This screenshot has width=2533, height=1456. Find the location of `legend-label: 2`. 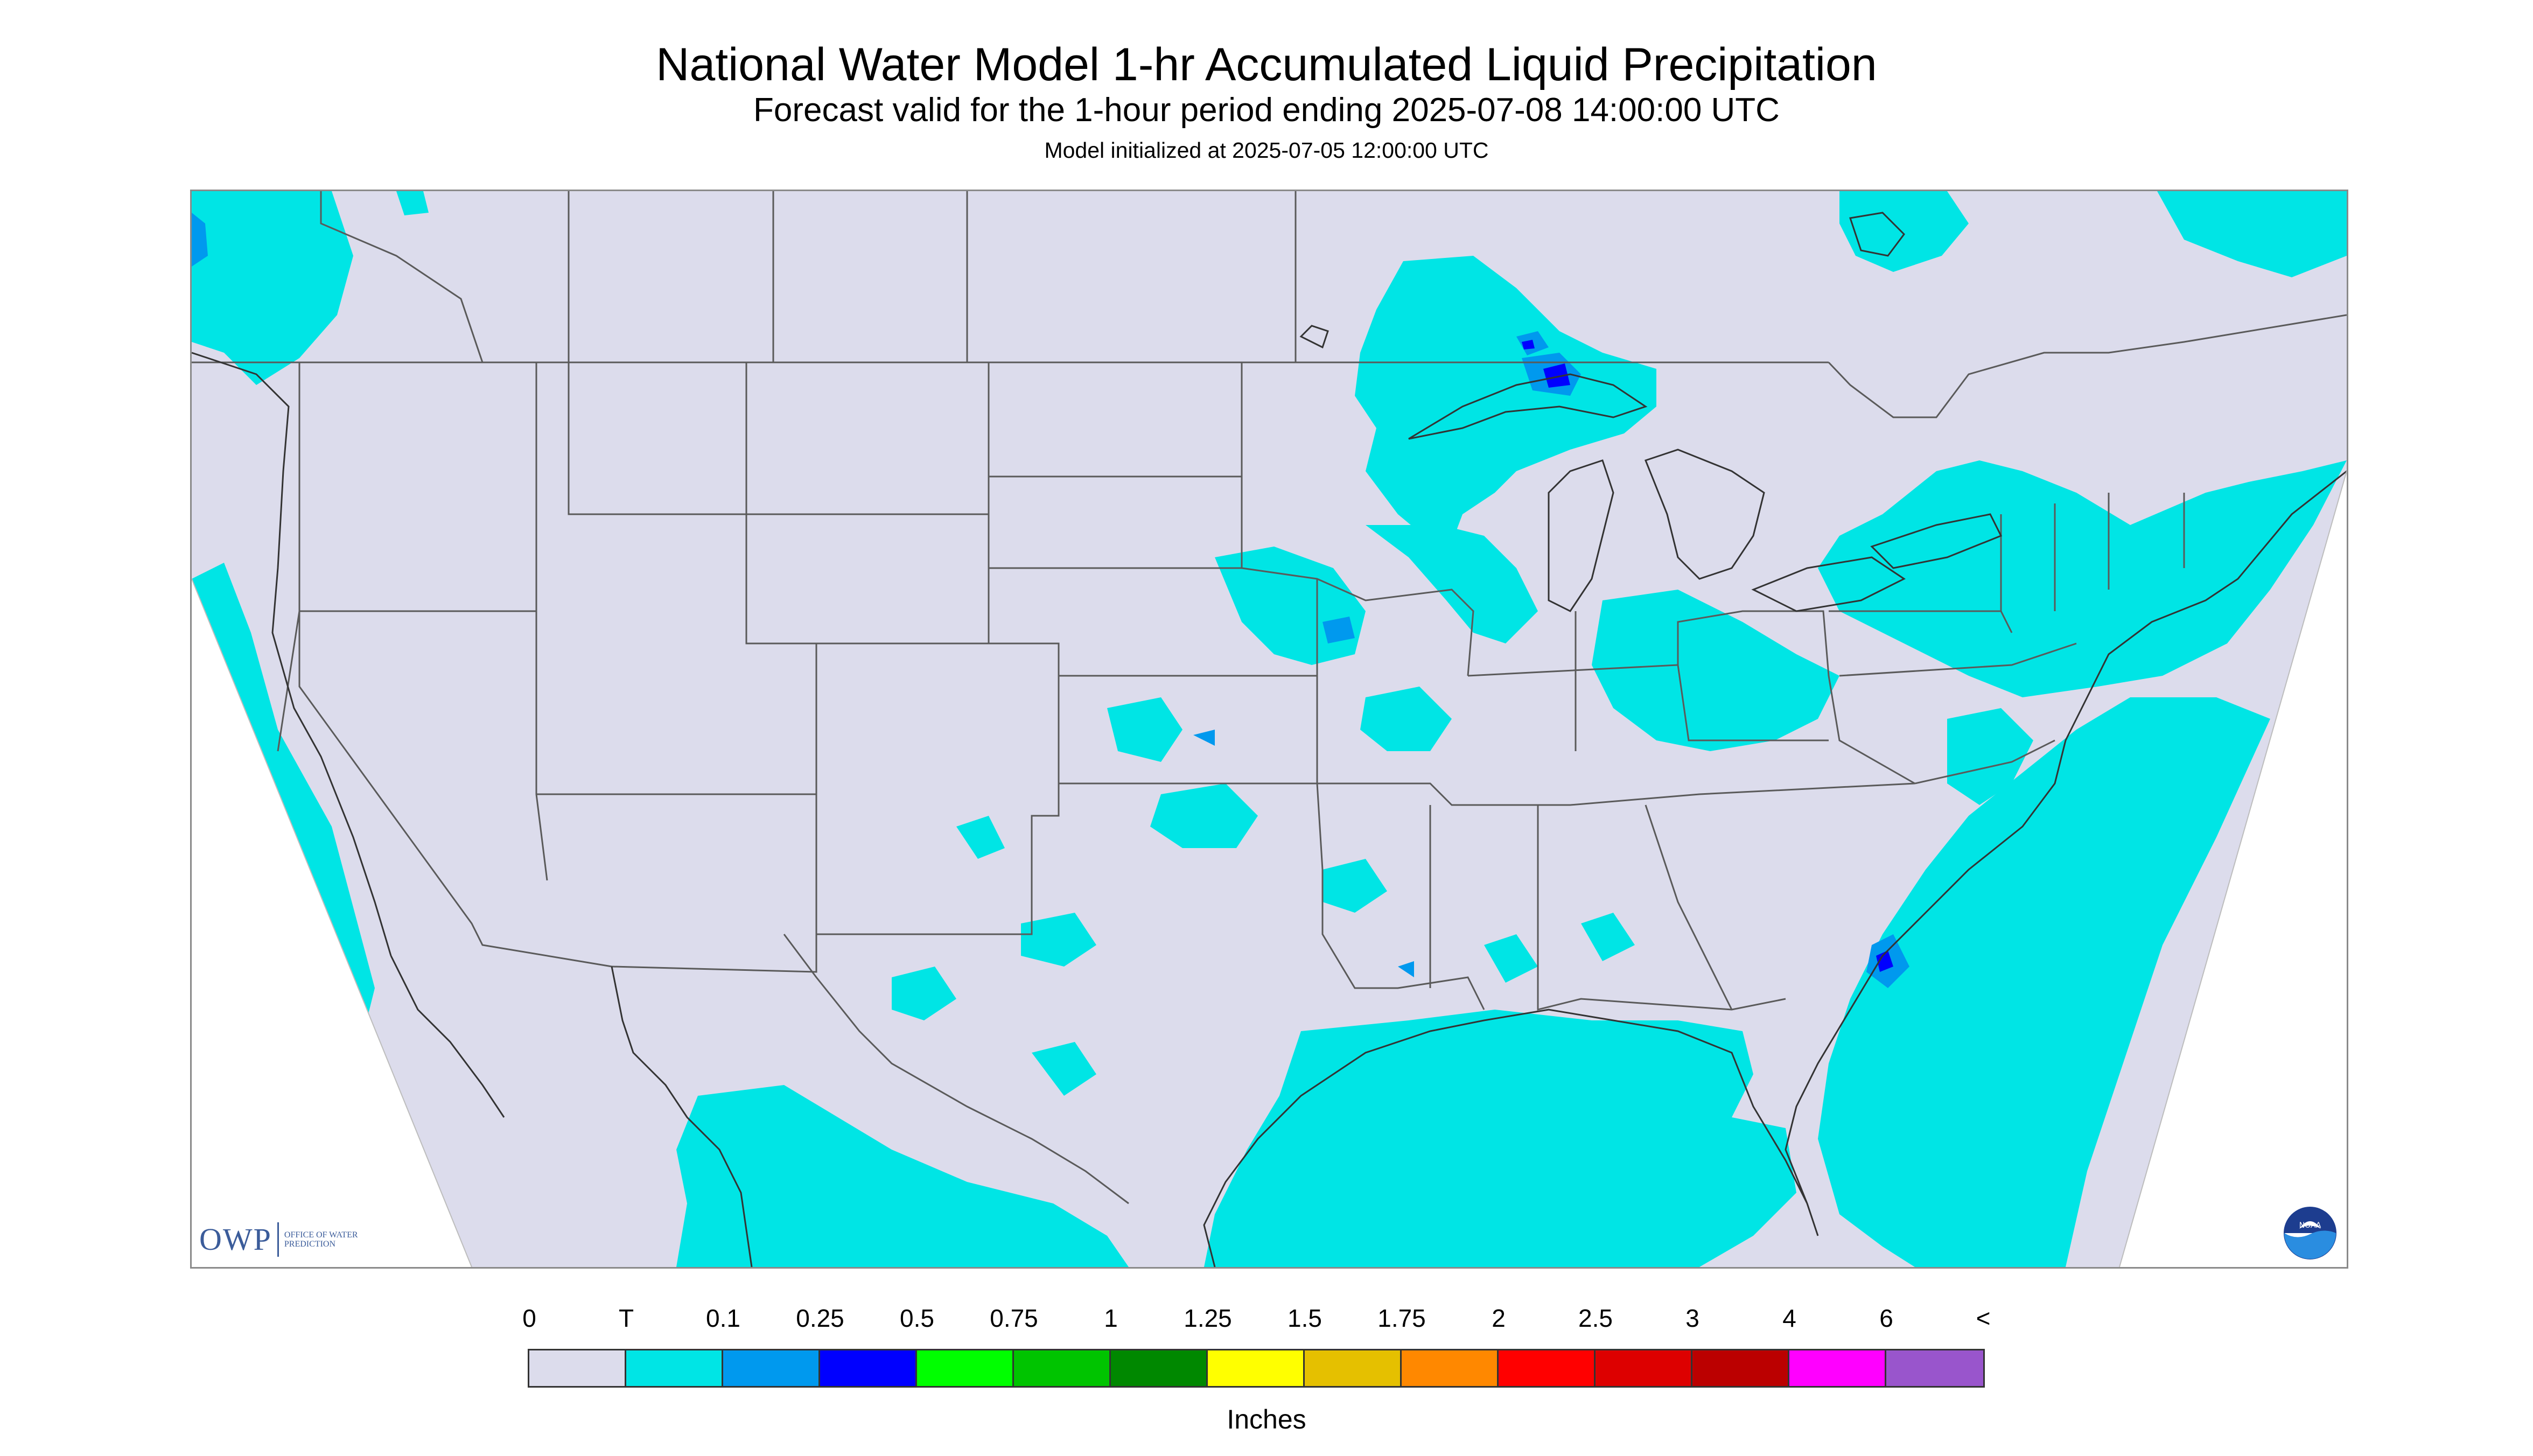

legend-label: 2 is located at coordinates (1499, 1318).